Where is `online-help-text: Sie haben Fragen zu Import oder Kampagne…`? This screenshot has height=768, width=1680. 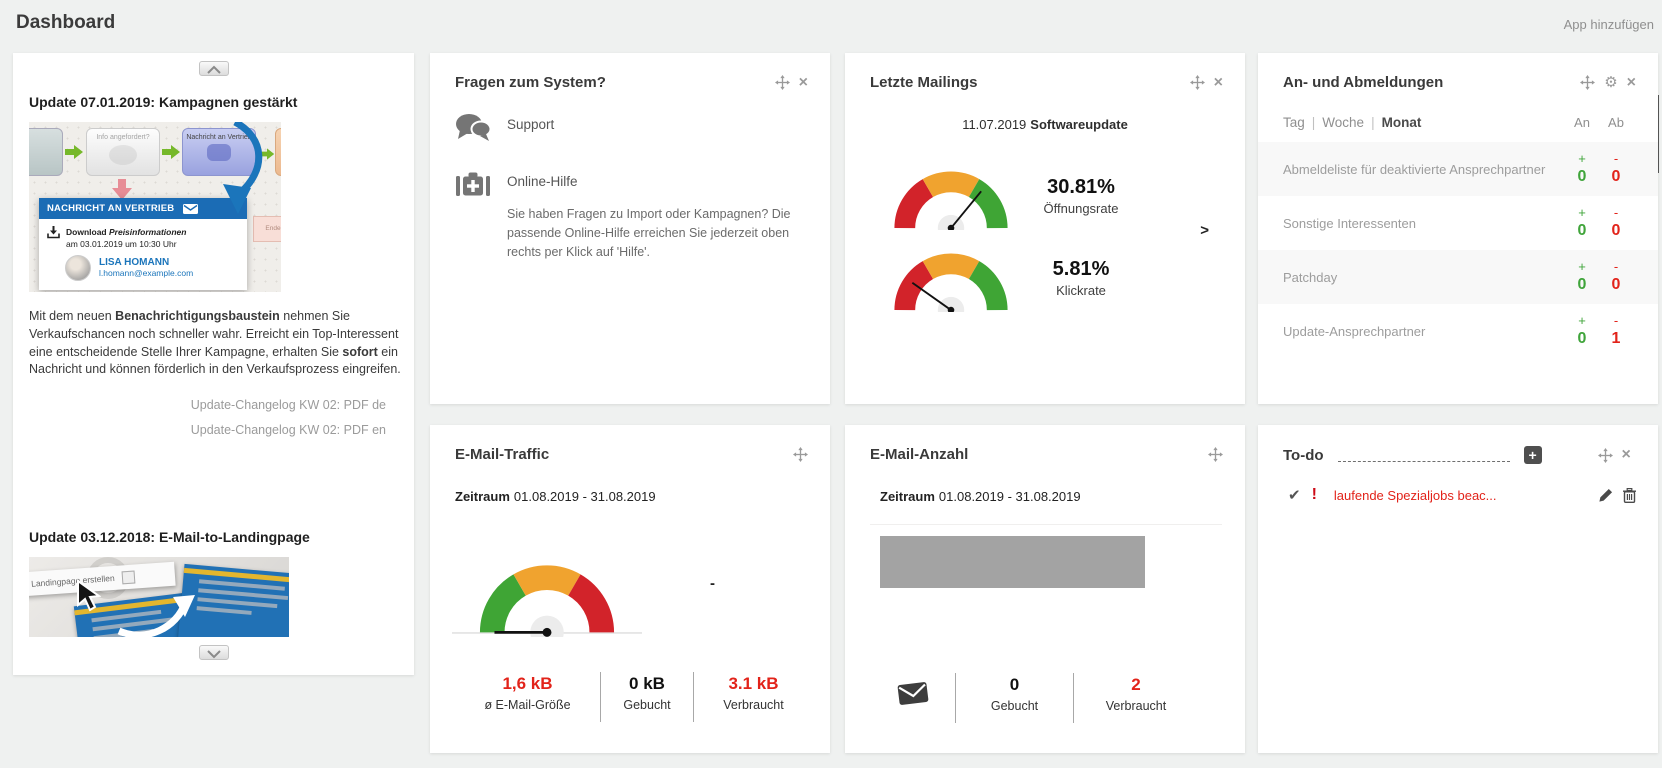 online-help-text: Sie haben Fragen zu Import oder Kampagne… is located at coordinates (649, 233).